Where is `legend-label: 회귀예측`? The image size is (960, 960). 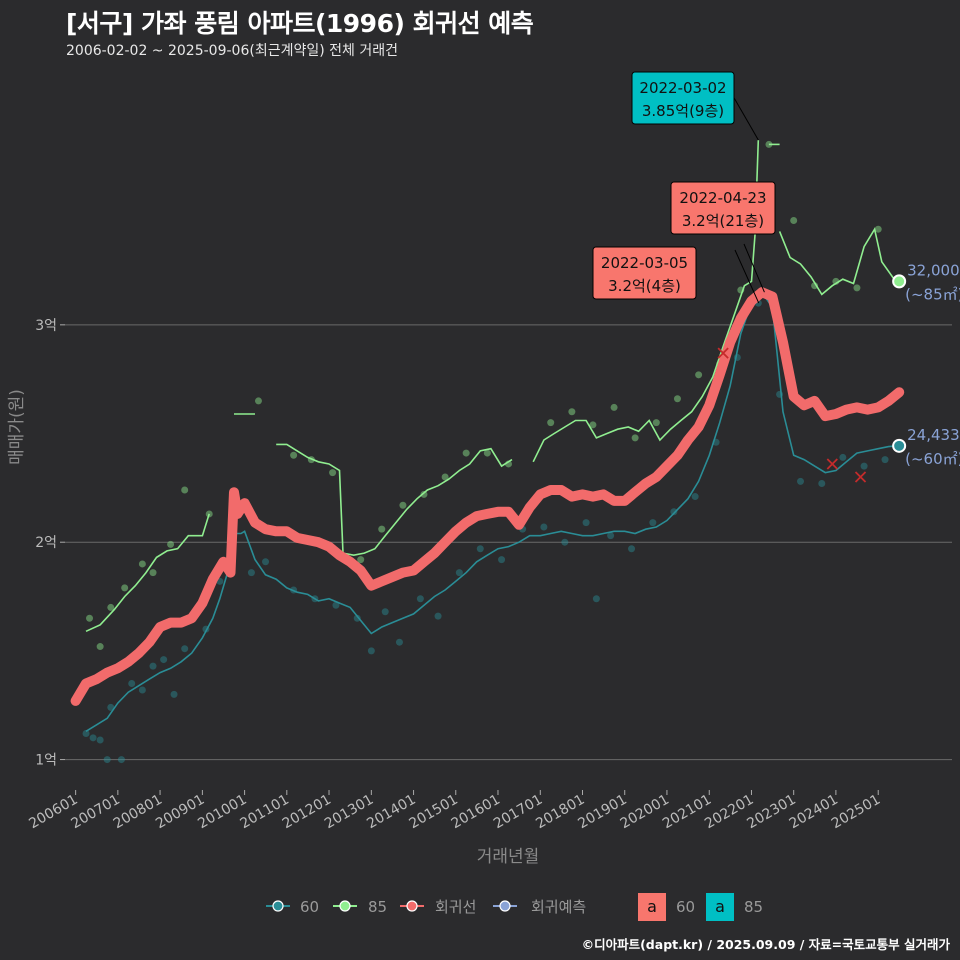
legend-label: 회귀예측 is located at coordinates (558, 907).